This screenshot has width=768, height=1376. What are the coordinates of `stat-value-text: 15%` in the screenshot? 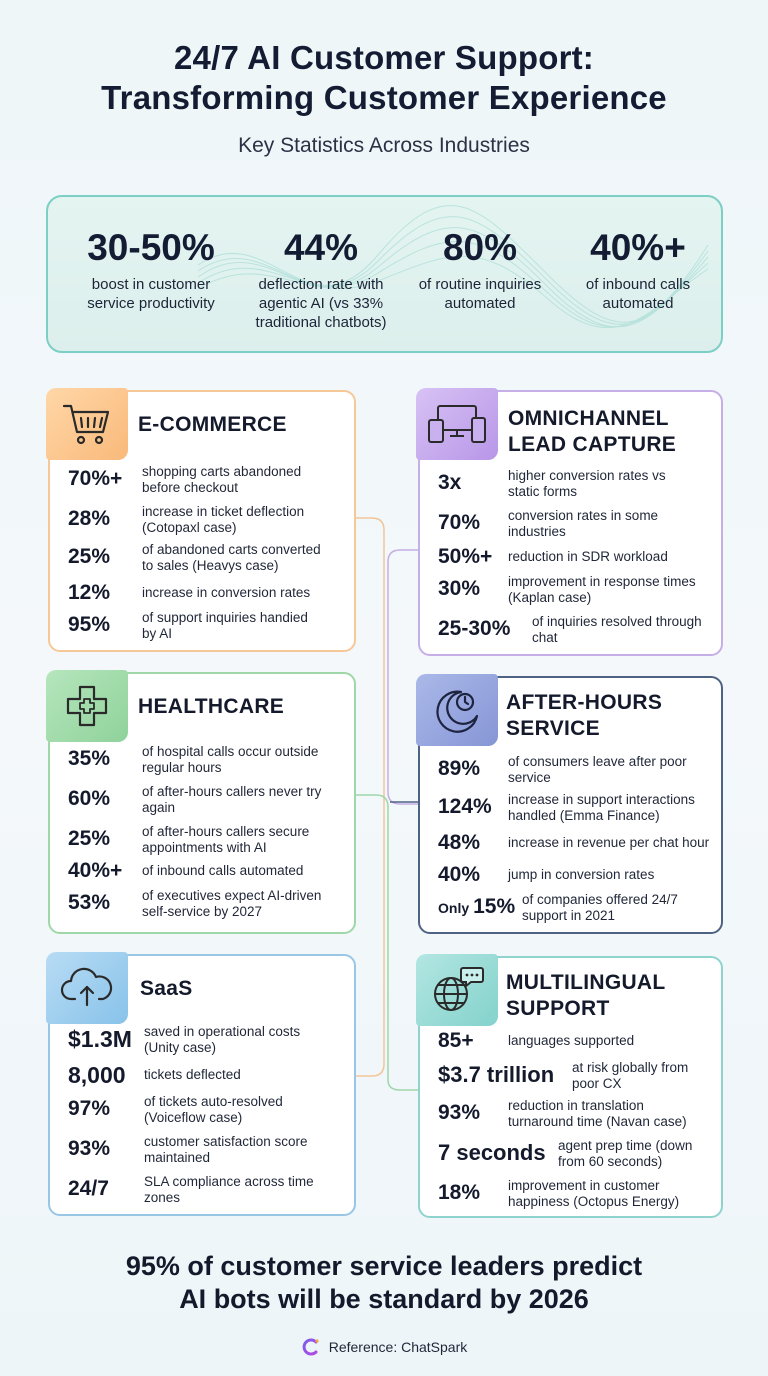 It's located at (494, 906).